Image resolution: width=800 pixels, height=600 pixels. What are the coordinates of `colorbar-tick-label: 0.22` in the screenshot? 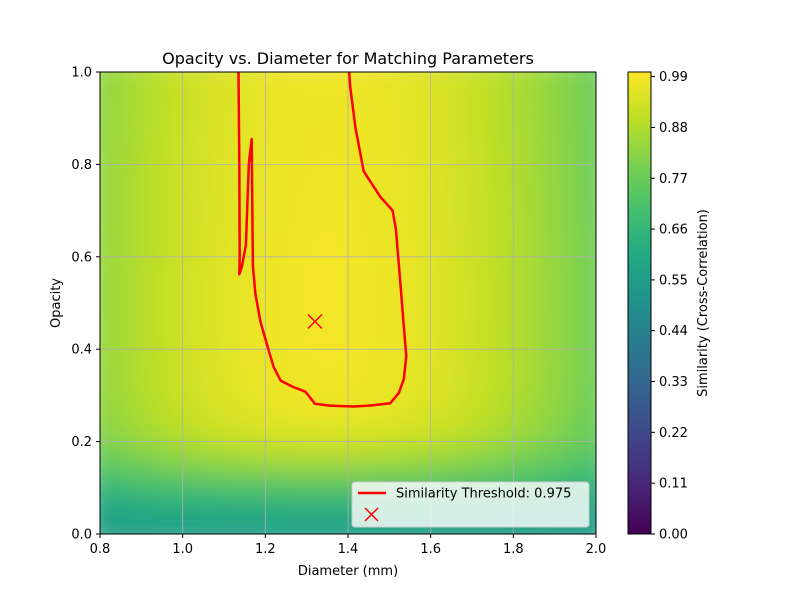 It's located at (673, 433).